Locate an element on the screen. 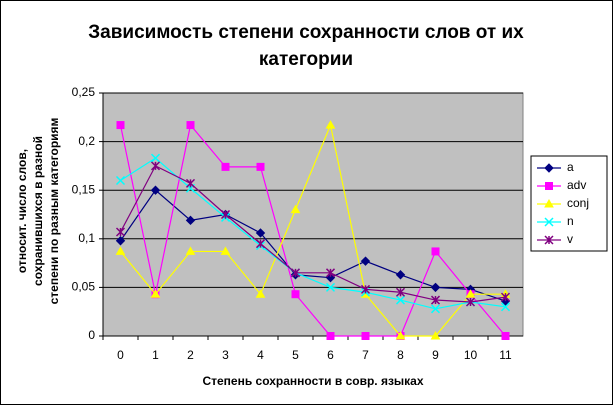  legend-label: a is located at coordinates (570, 167).